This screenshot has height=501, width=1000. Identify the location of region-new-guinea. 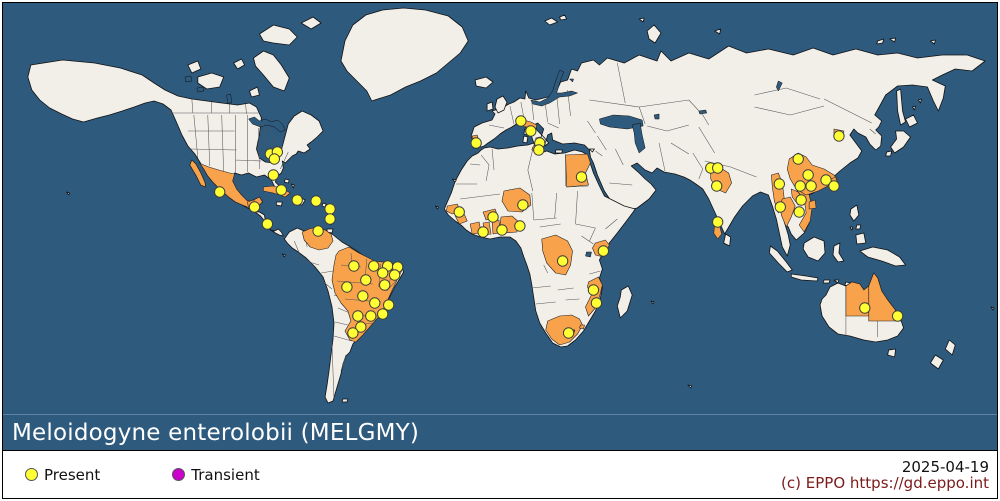
(882, 256).